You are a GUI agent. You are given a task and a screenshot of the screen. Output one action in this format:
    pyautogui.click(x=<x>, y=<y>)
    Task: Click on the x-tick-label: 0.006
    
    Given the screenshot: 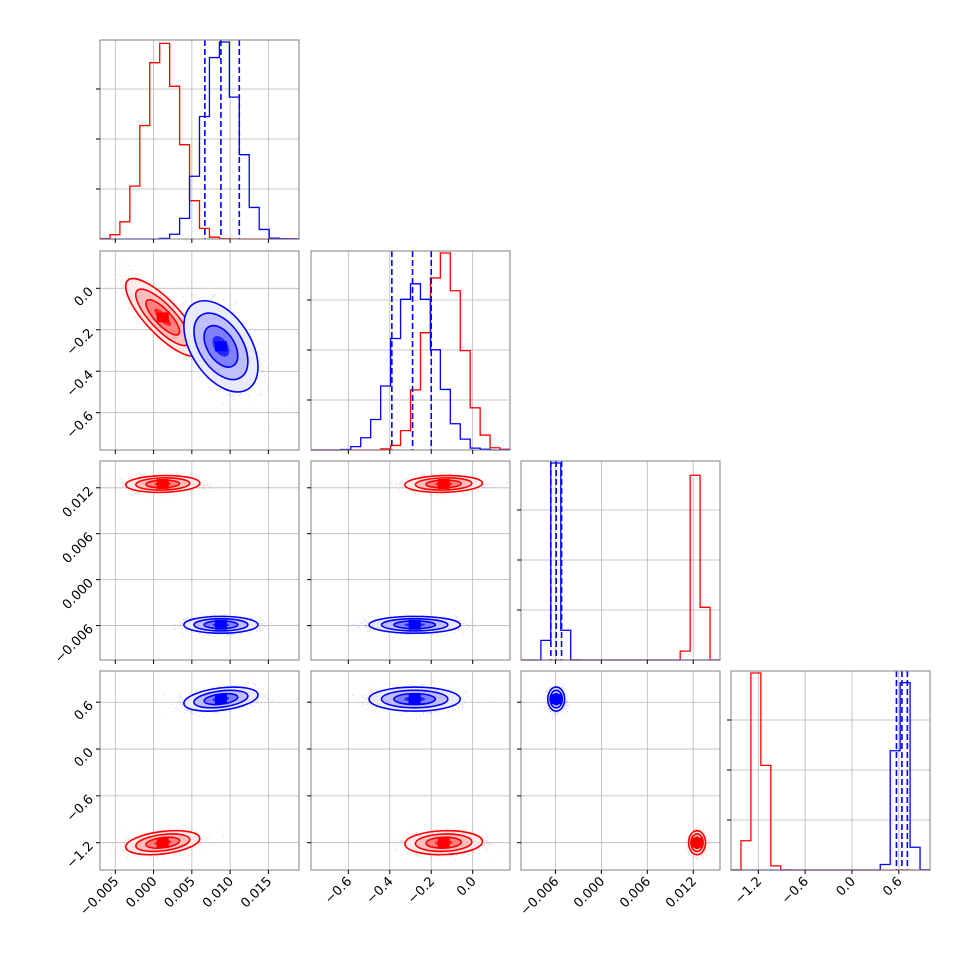 What is the action you would take?
    pyautogui.click(x=635, y=892)
    